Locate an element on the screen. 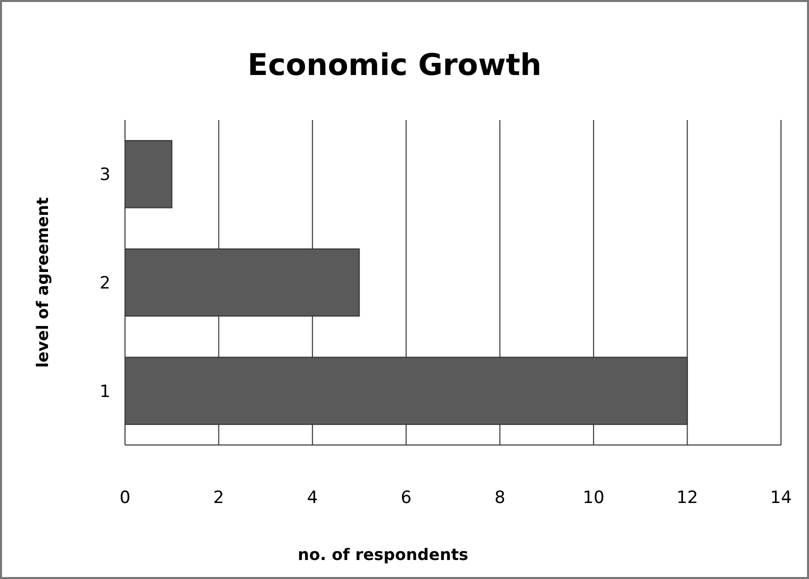  x-tick-label: 2 is located at coordinates (218, 498).